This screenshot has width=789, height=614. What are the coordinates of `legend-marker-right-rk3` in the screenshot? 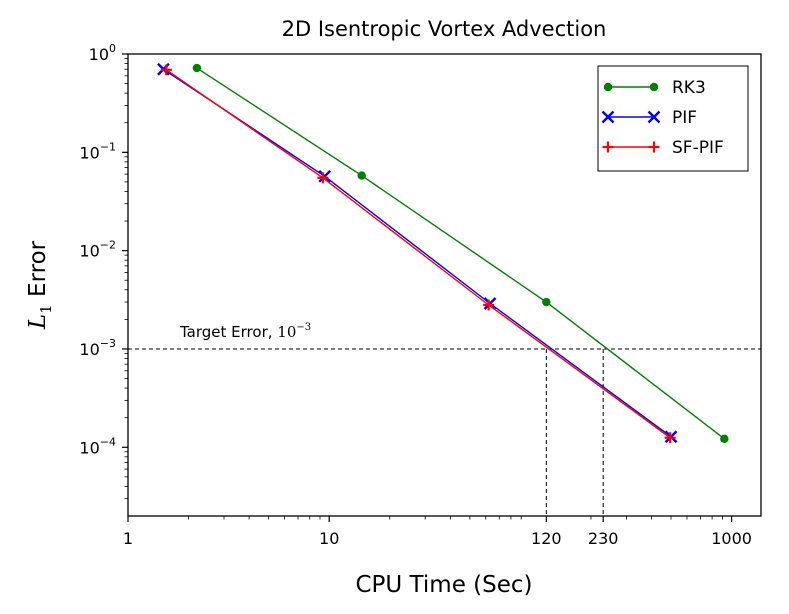 It's located at (654, 87).